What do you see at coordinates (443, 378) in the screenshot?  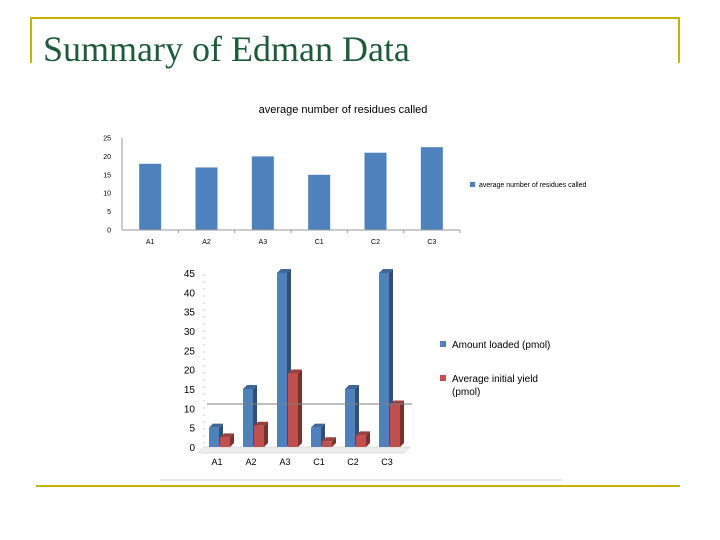 I see `chart2-legend-swatch-red` at bounding box center [443, 378].